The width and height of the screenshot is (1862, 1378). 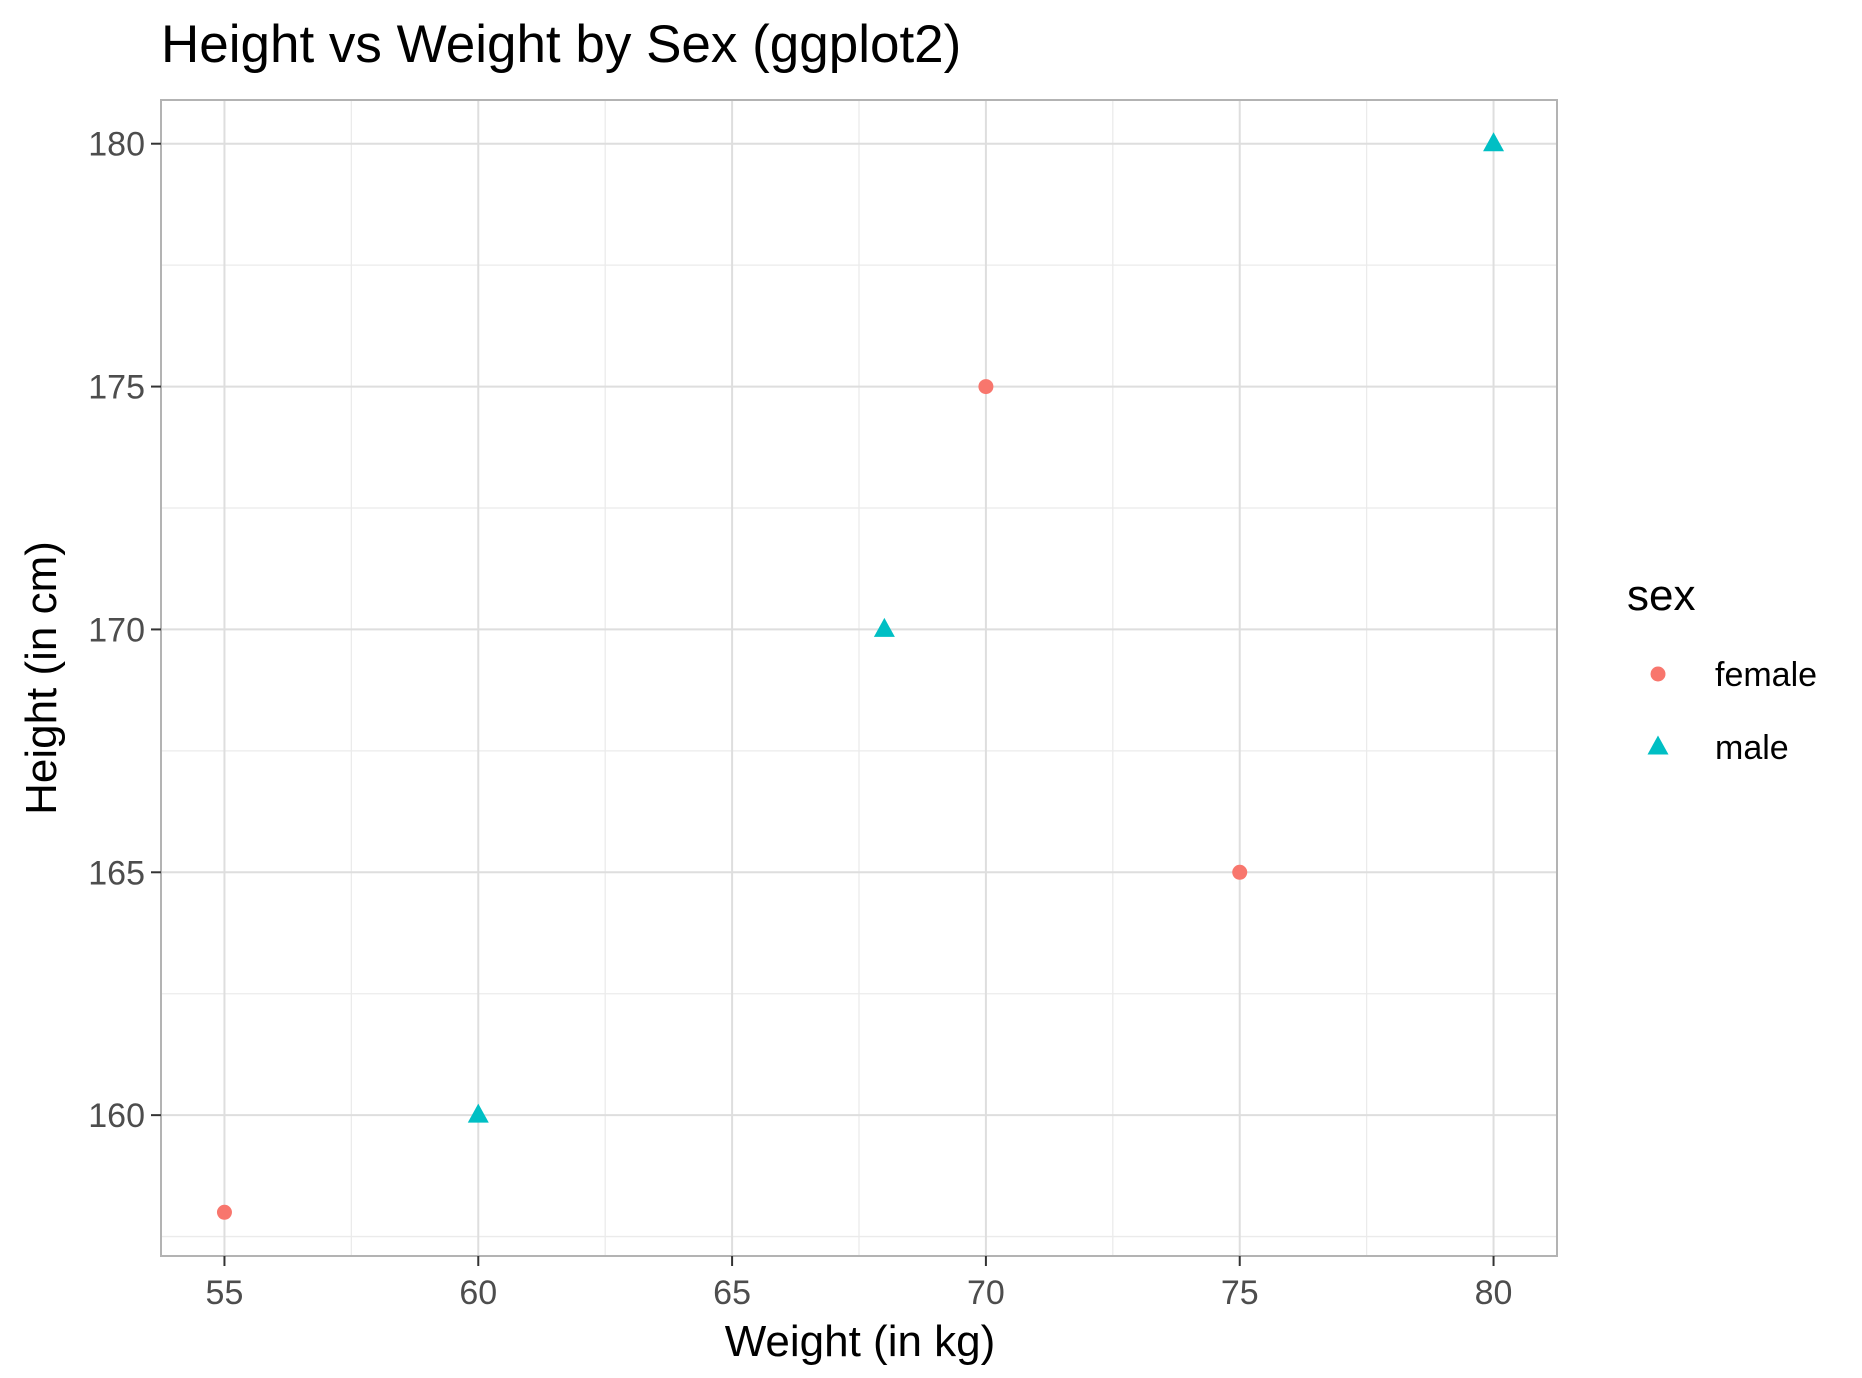 What do you see at coordinates (225, 1293) in the screenshot?
I see `x-tick-label: 55` at bounding box center [225, 1293].